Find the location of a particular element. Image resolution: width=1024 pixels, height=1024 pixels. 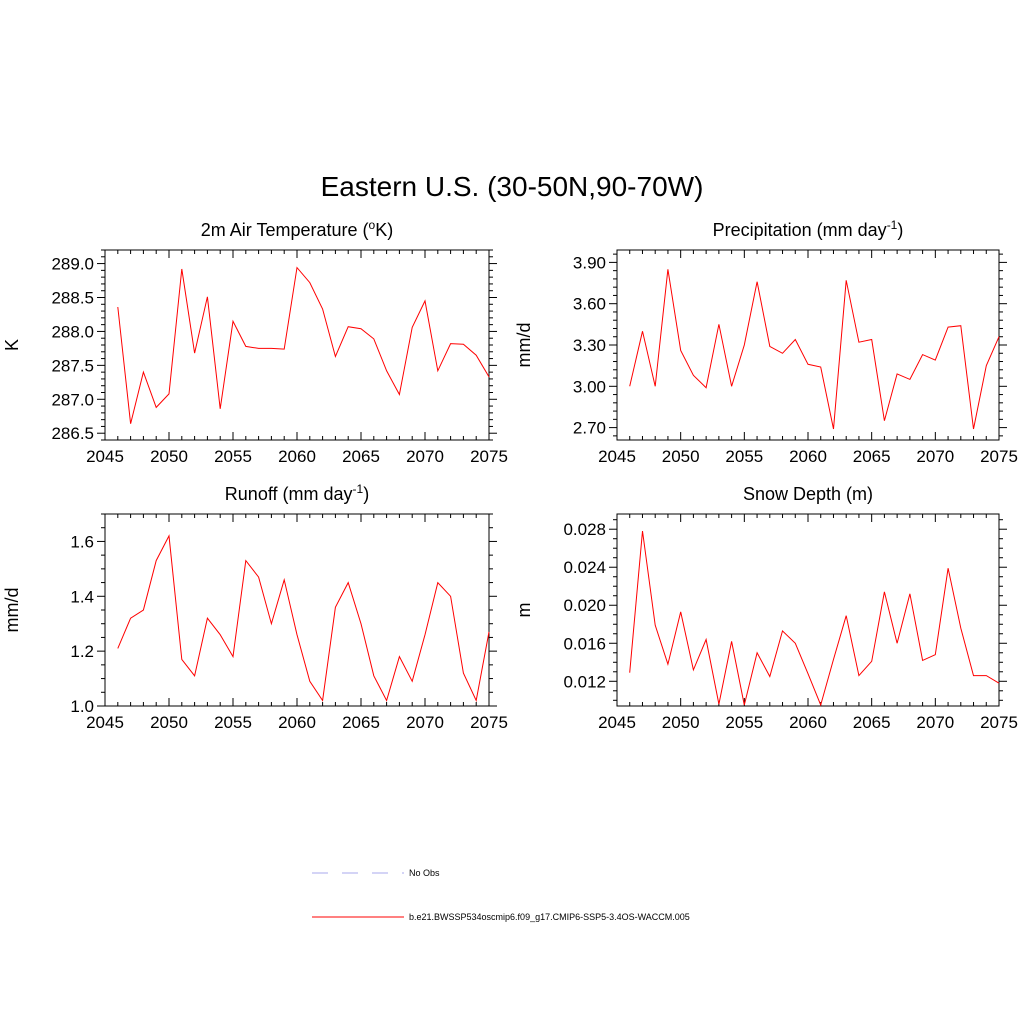

y-tick-label: 0.028 is located at coordinates (584, 529).